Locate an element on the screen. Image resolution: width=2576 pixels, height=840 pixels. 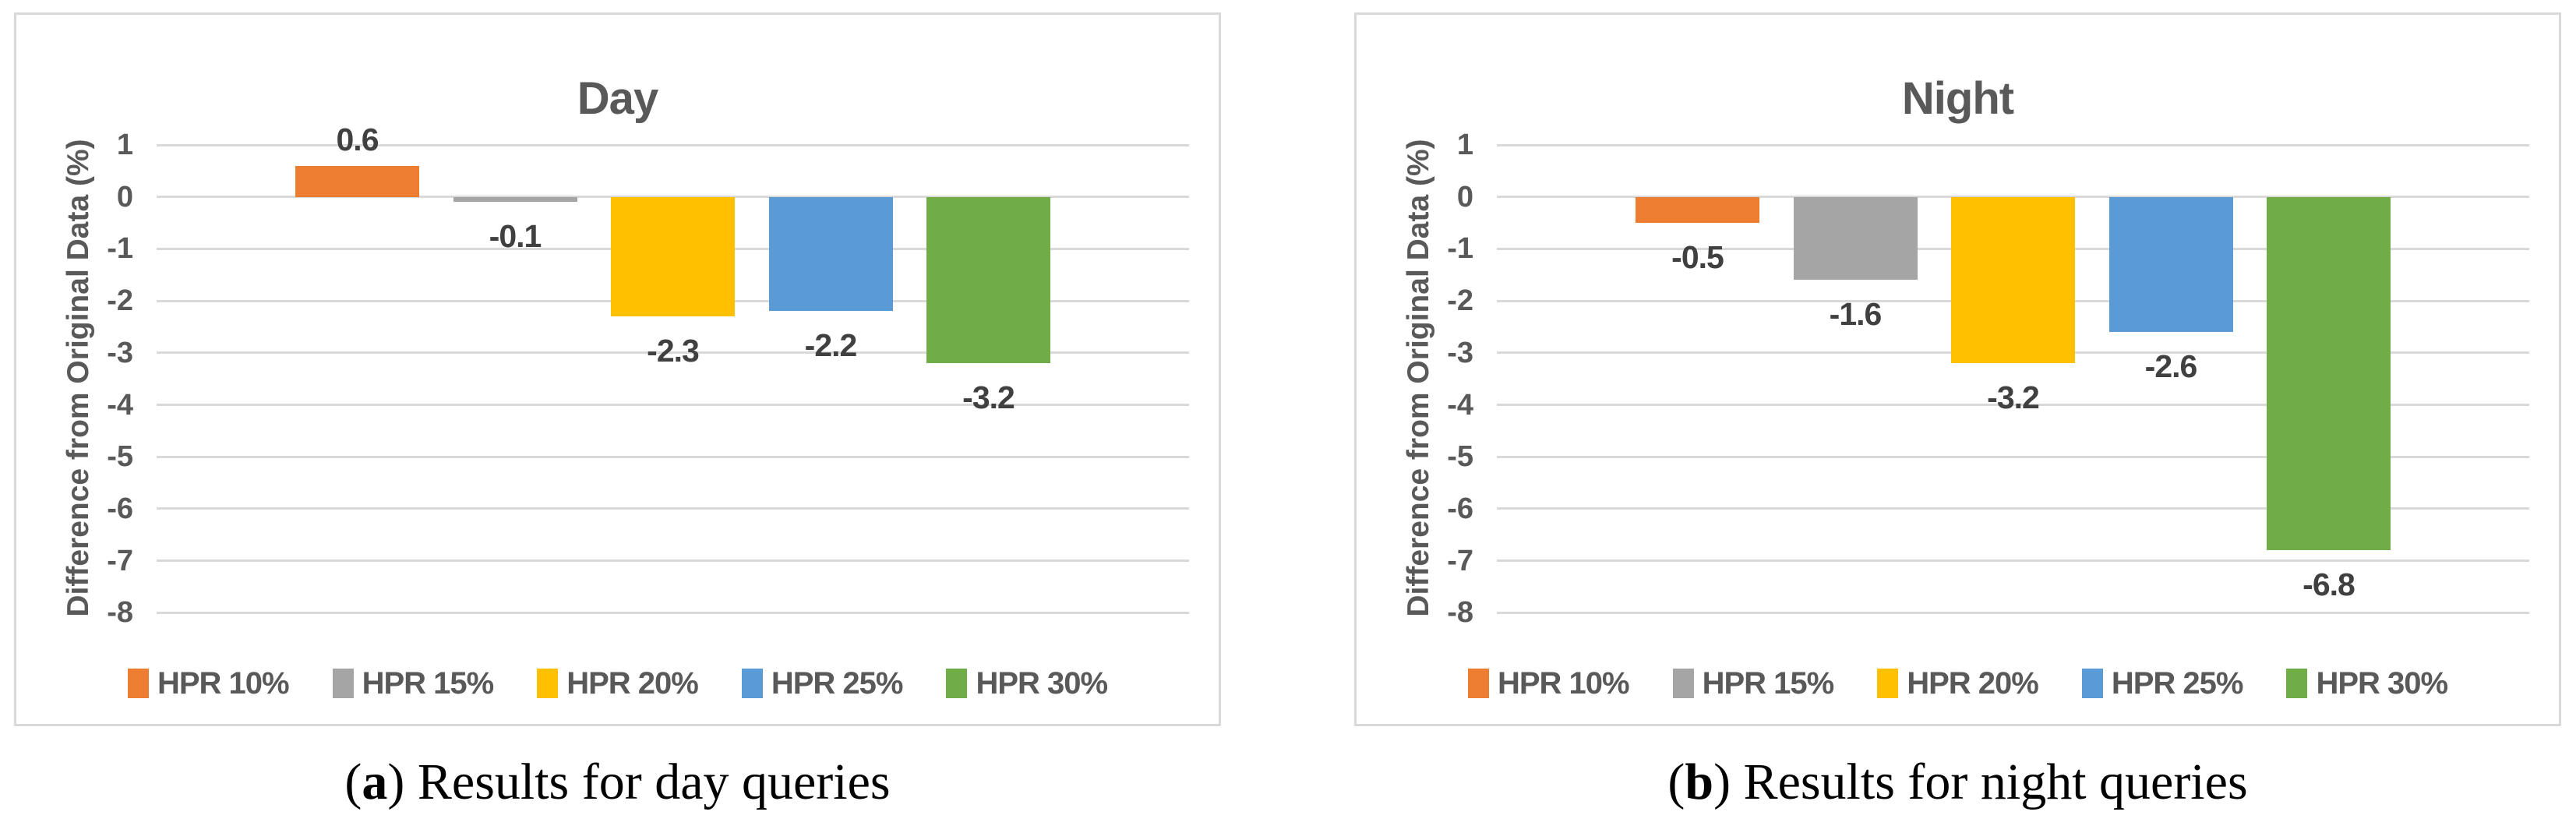
bar-value-label: -2.3 is located at coordinates (673, 351).